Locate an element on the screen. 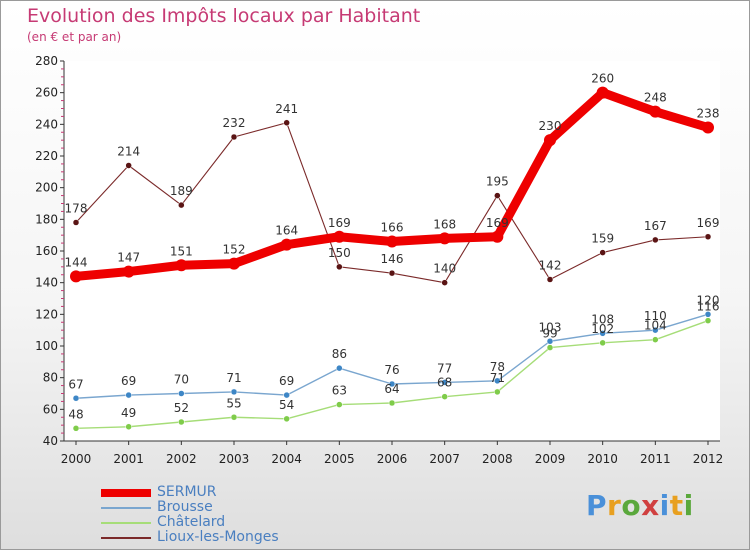  data-label: 108 is located at coordinates (602, 319).